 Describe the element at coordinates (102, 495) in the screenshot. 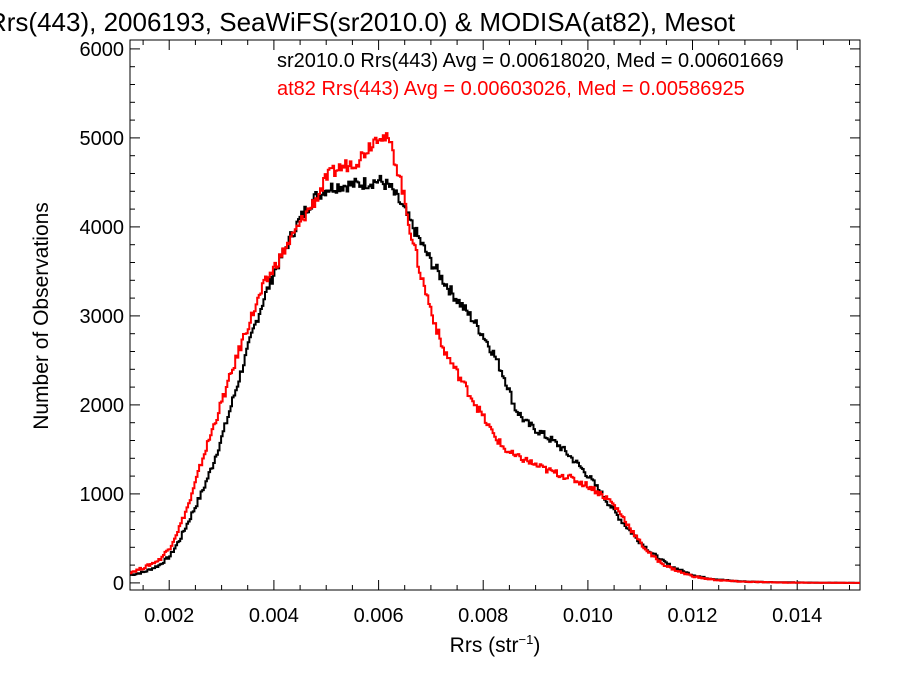

I see `y-tick-label: 1000` at that location.